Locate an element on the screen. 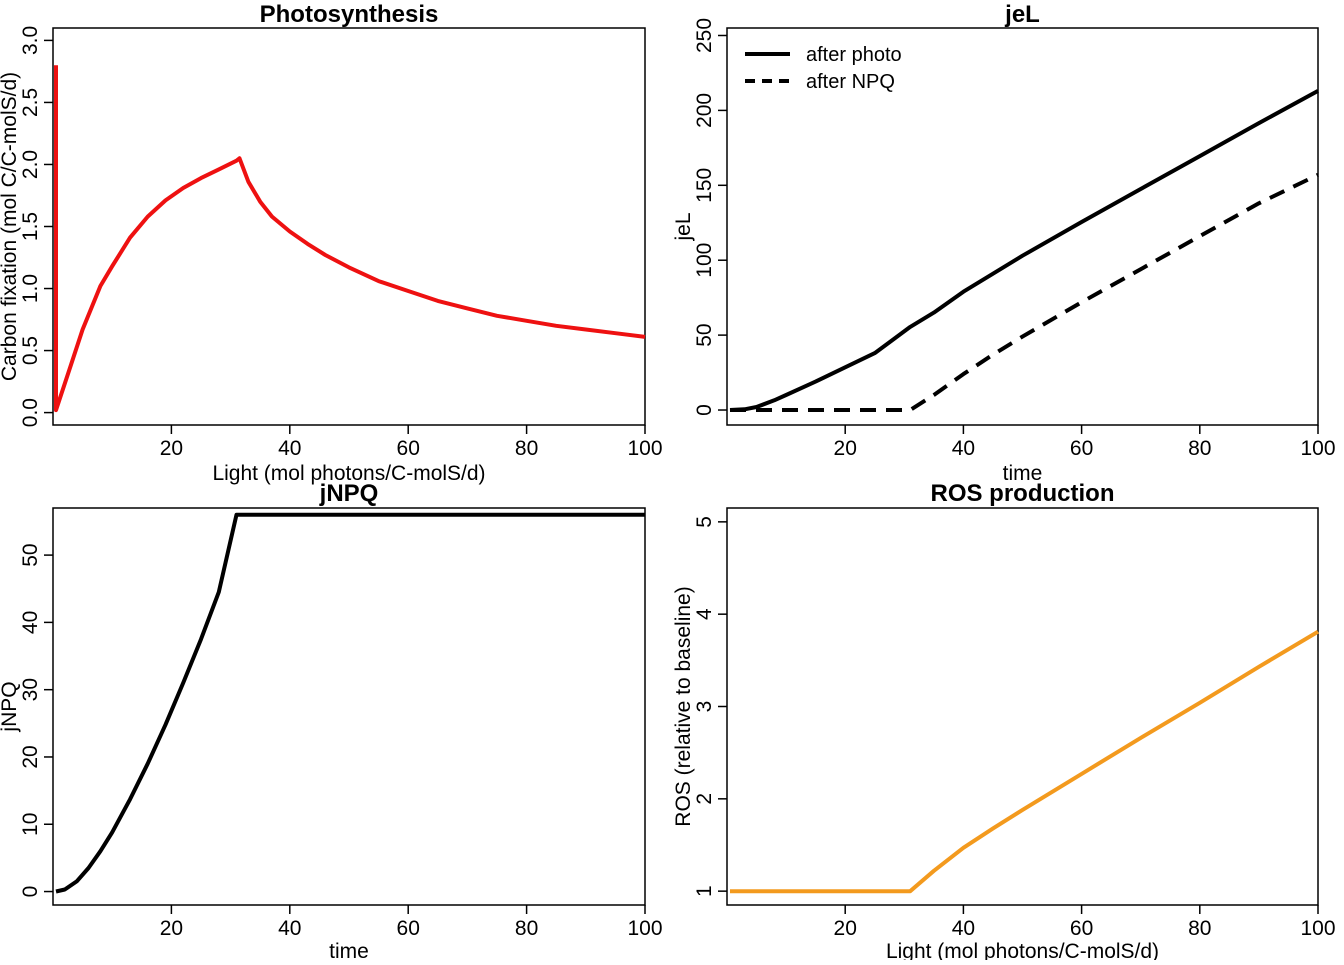  y-tick-label: 0.5 is located at coordinates (30, 350).